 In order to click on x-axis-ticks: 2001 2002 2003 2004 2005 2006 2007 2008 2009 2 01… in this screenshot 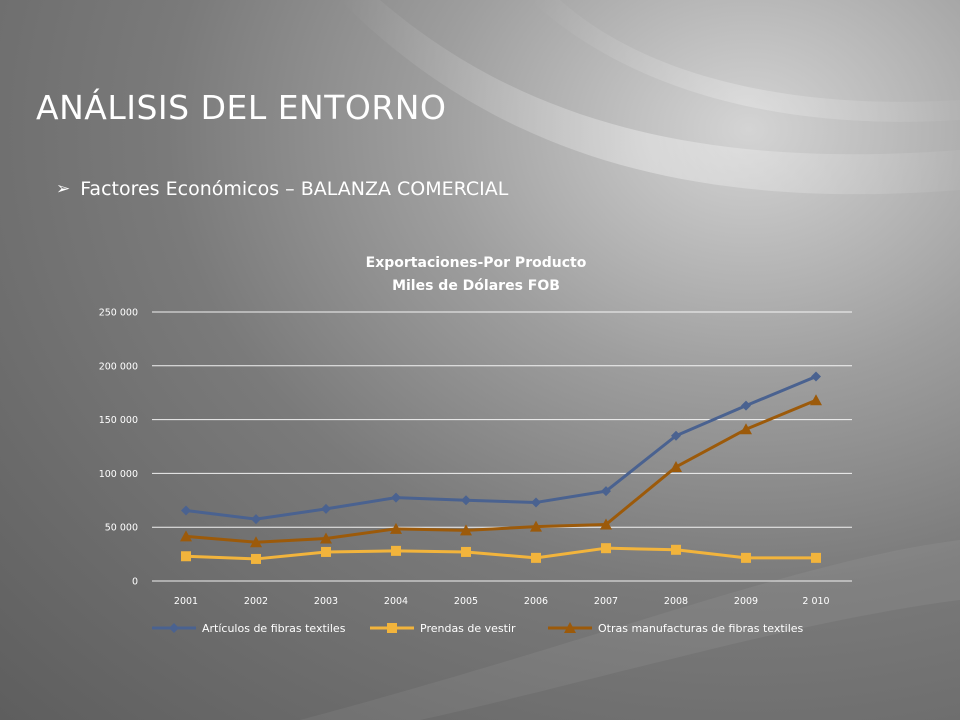, I will do `click(502, 601)`.